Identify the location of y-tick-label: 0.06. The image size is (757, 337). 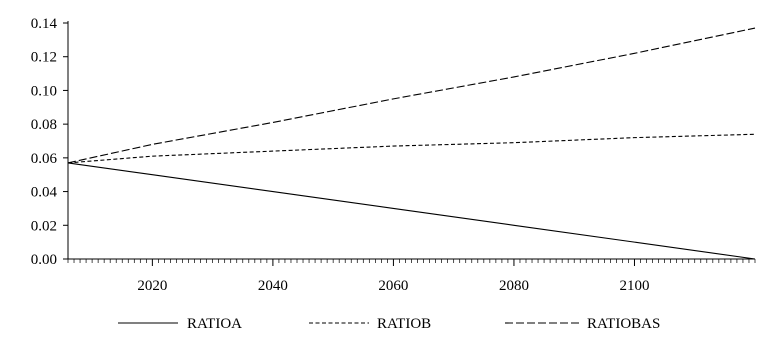
(44, 159).